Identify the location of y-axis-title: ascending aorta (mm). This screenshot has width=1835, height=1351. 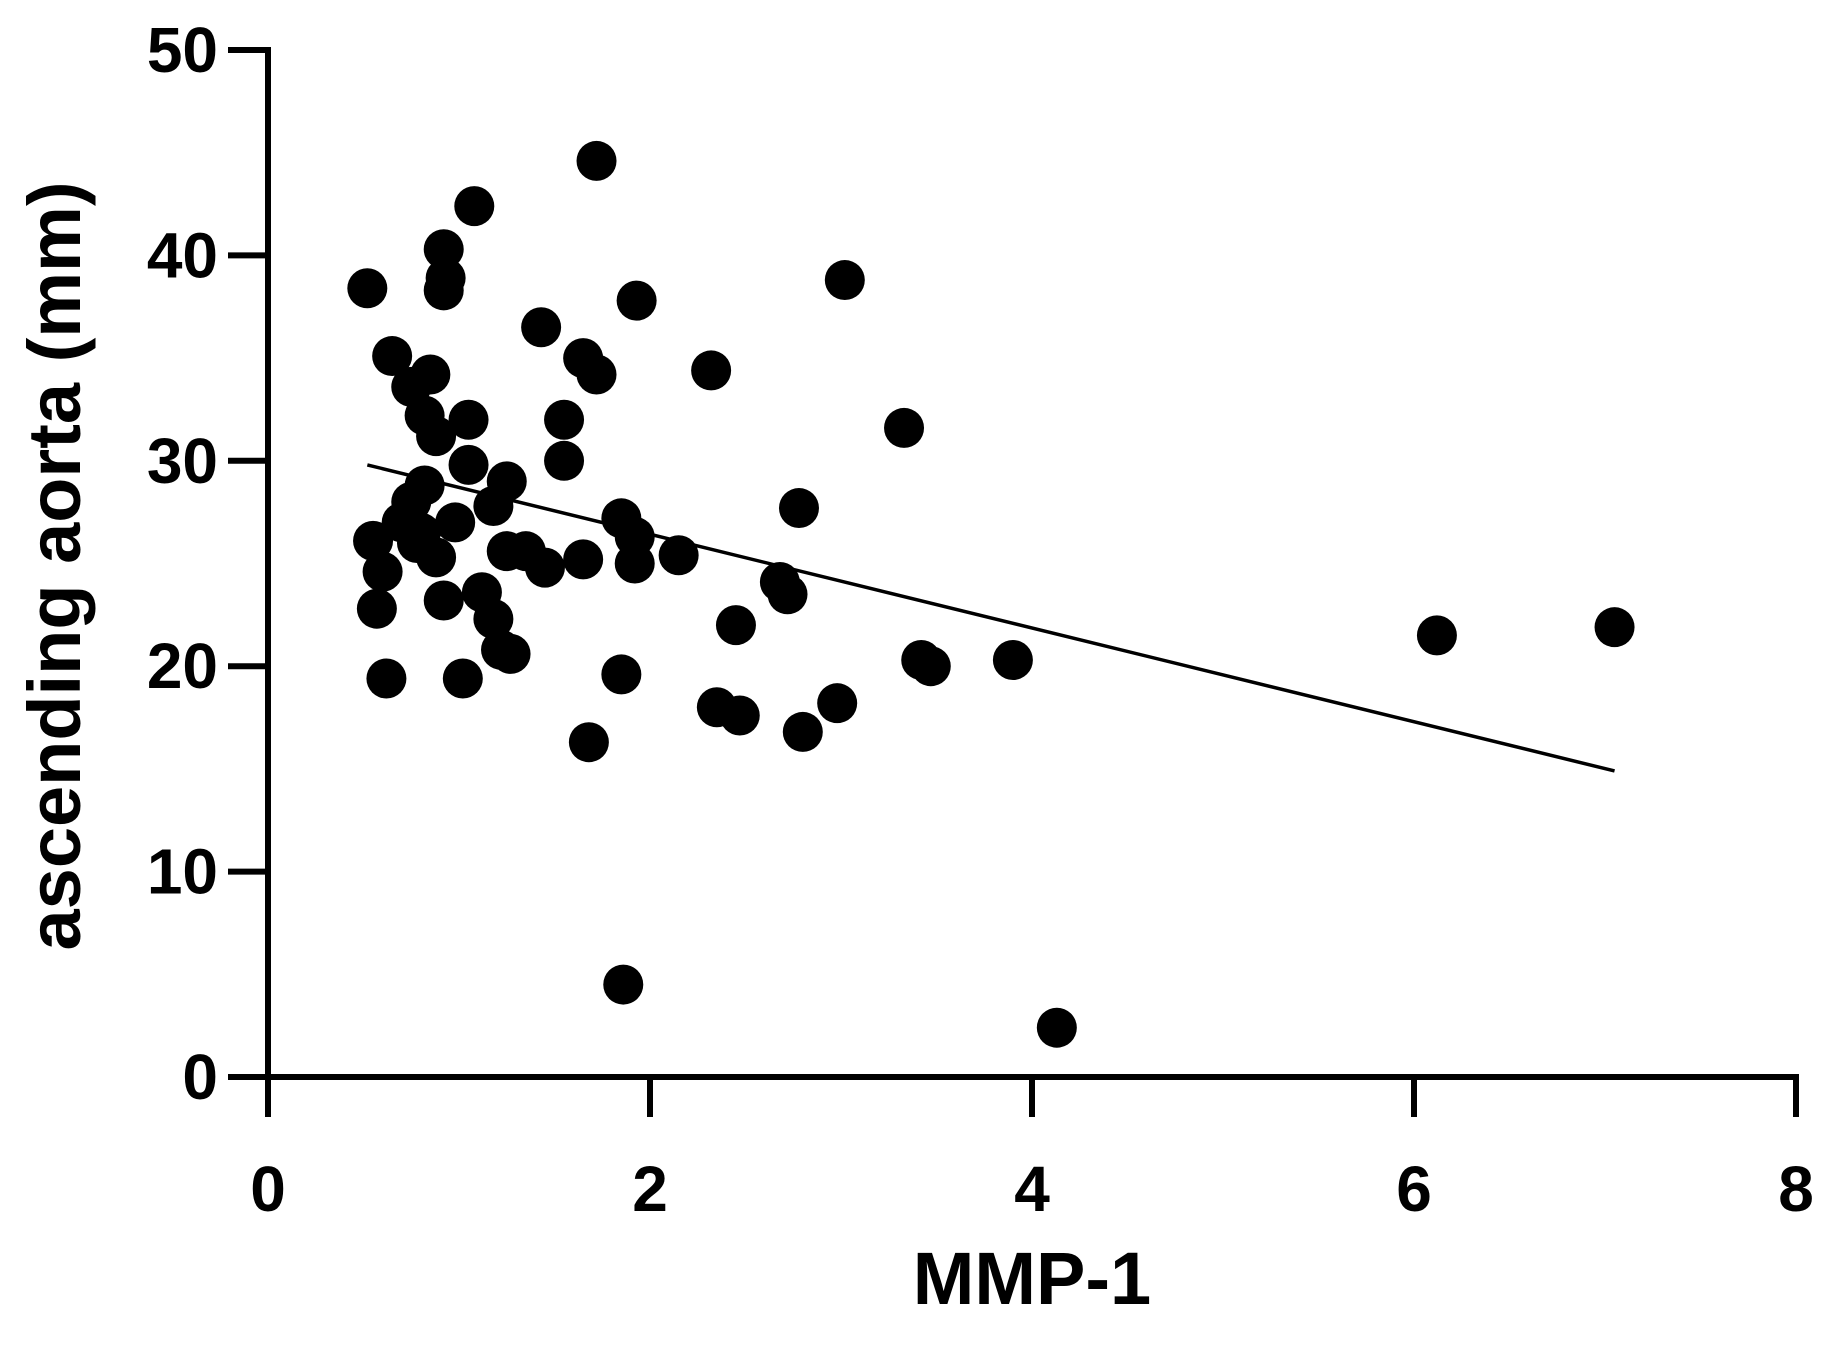
(54, 566).